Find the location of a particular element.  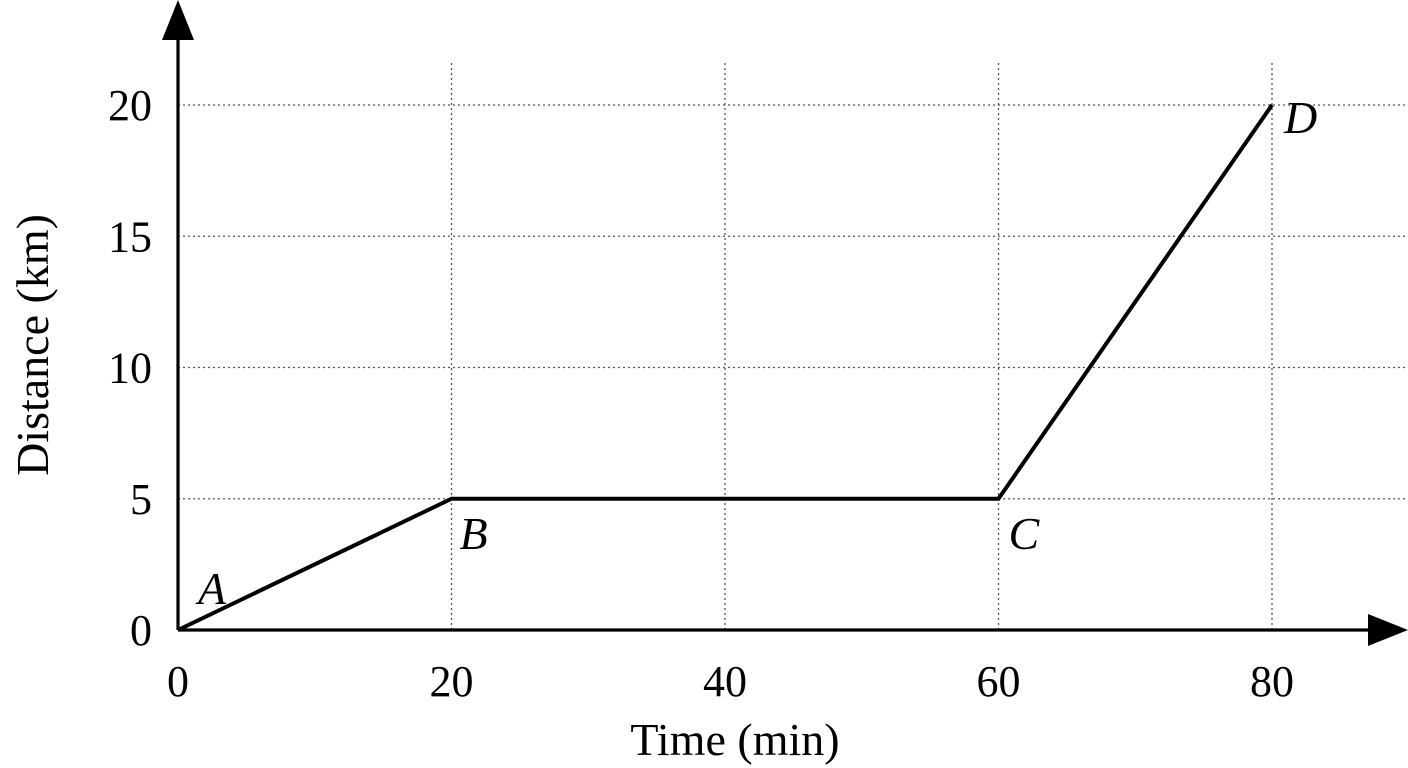

y-tick-label: 15 is located at coordinates (130, 236).